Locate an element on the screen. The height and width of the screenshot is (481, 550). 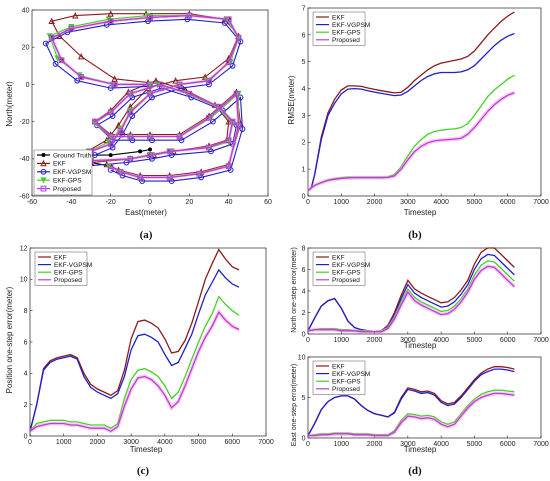
y-tick-label: 1 is located at coordinates (304, 170).